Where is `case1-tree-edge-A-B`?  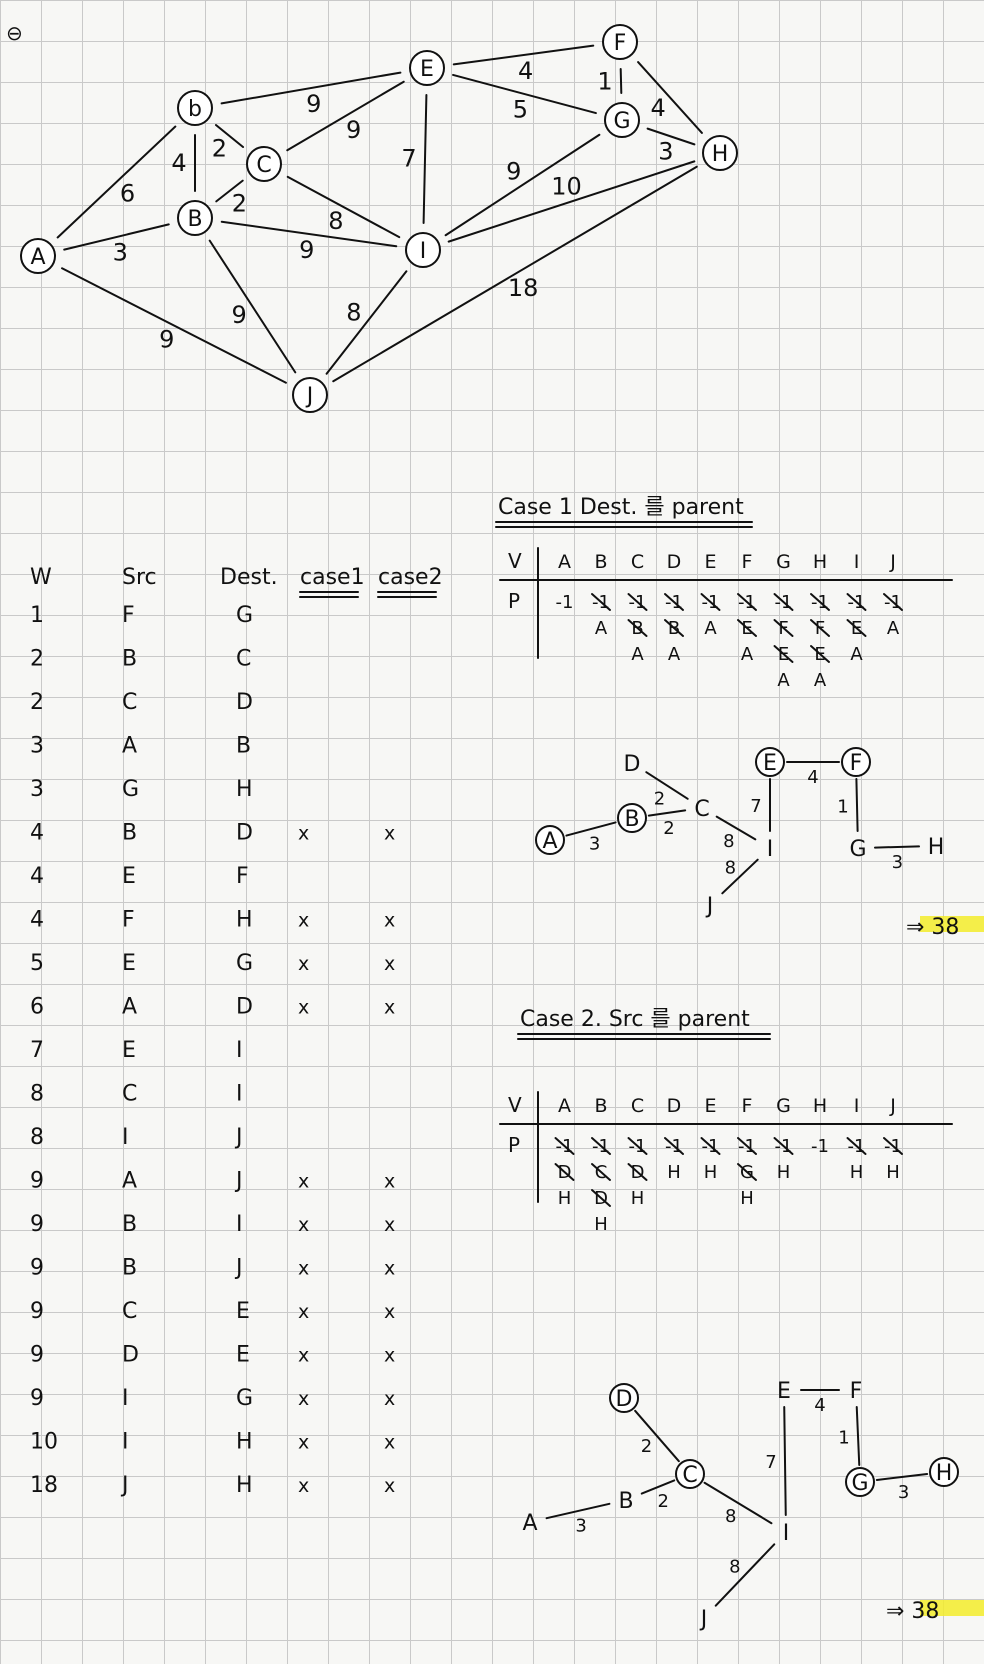
case1-tree-edge-A-B is located at coordinates (591, 829).